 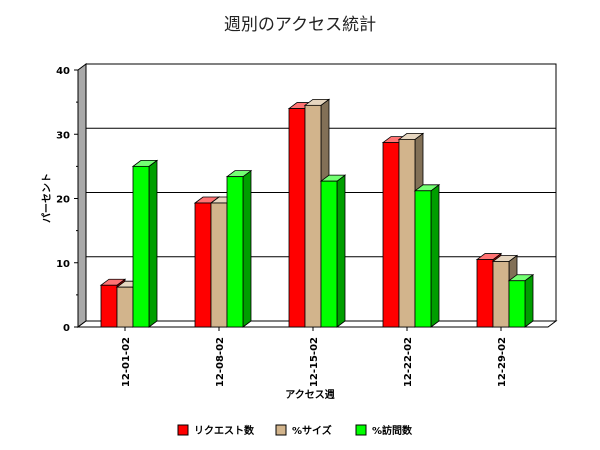 I want to click on x-tick-label: 12-08-02, so click(x=220, y=362).